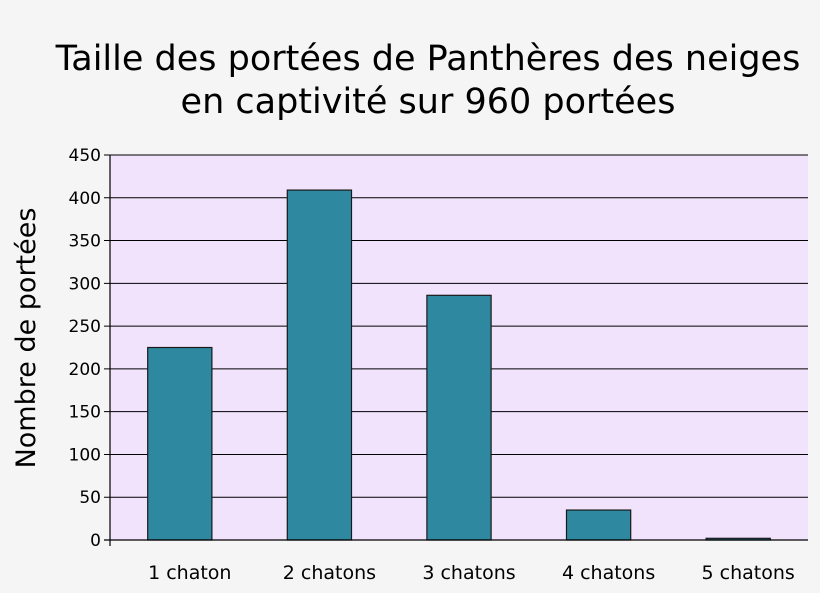 Image resolution: width=820 pixels, height=593 pixels. I want to click on x-tick-label: 4 chatons, so click(608, 573).